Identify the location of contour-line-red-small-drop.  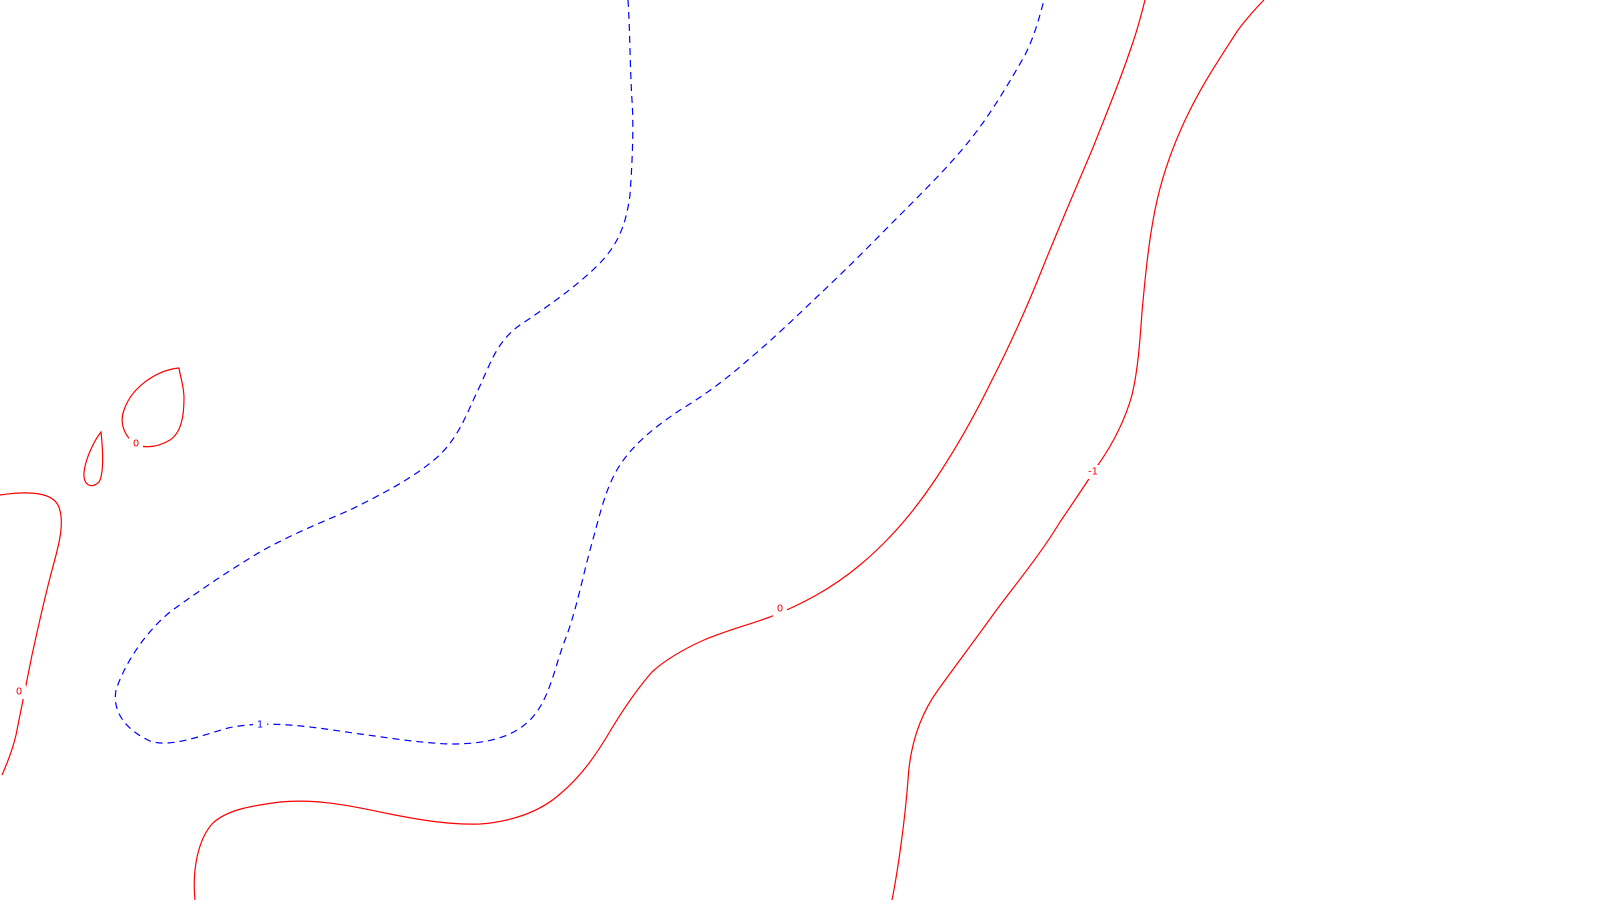
(93, 458).